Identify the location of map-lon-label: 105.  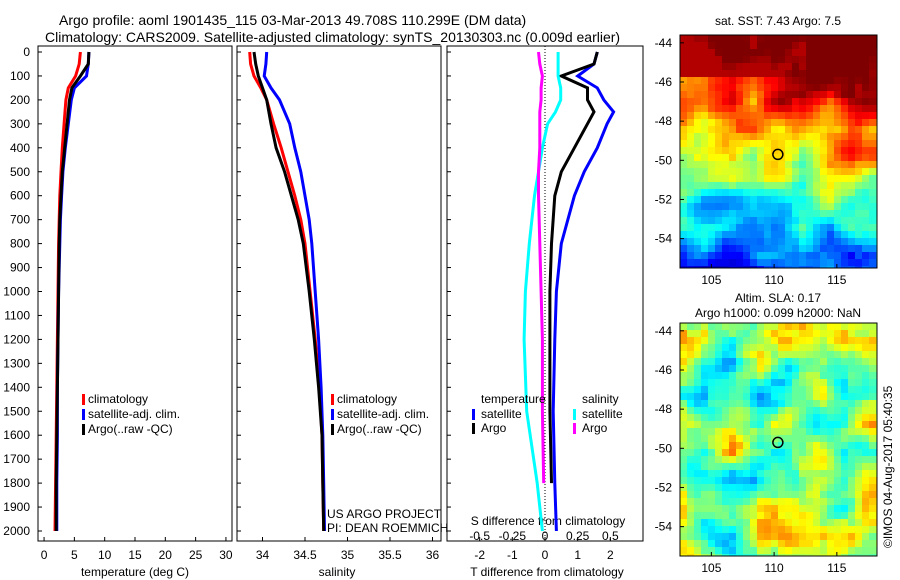
(711, 568).